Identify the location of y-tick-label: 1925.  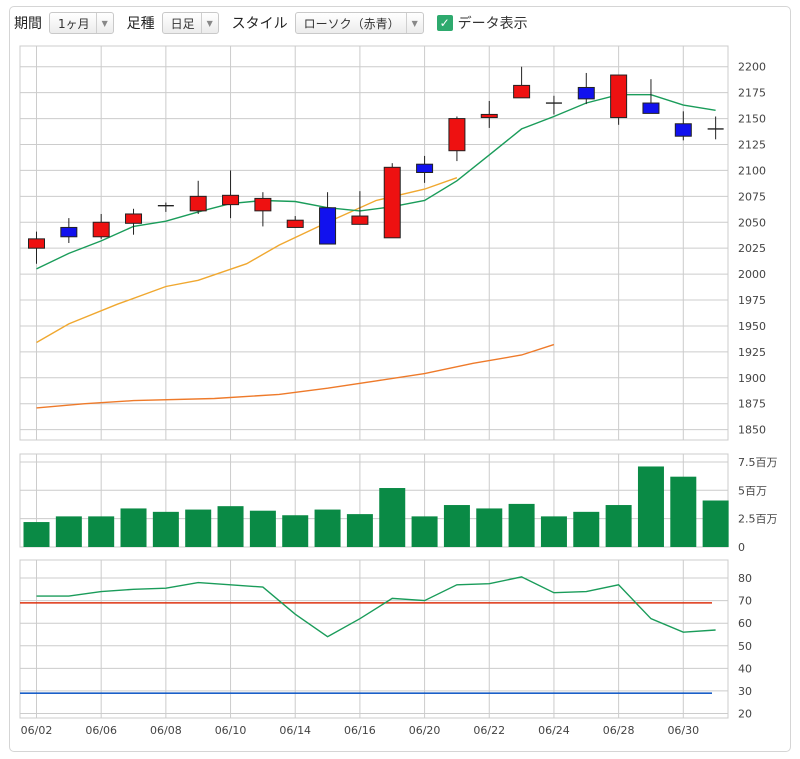
(752, 352).